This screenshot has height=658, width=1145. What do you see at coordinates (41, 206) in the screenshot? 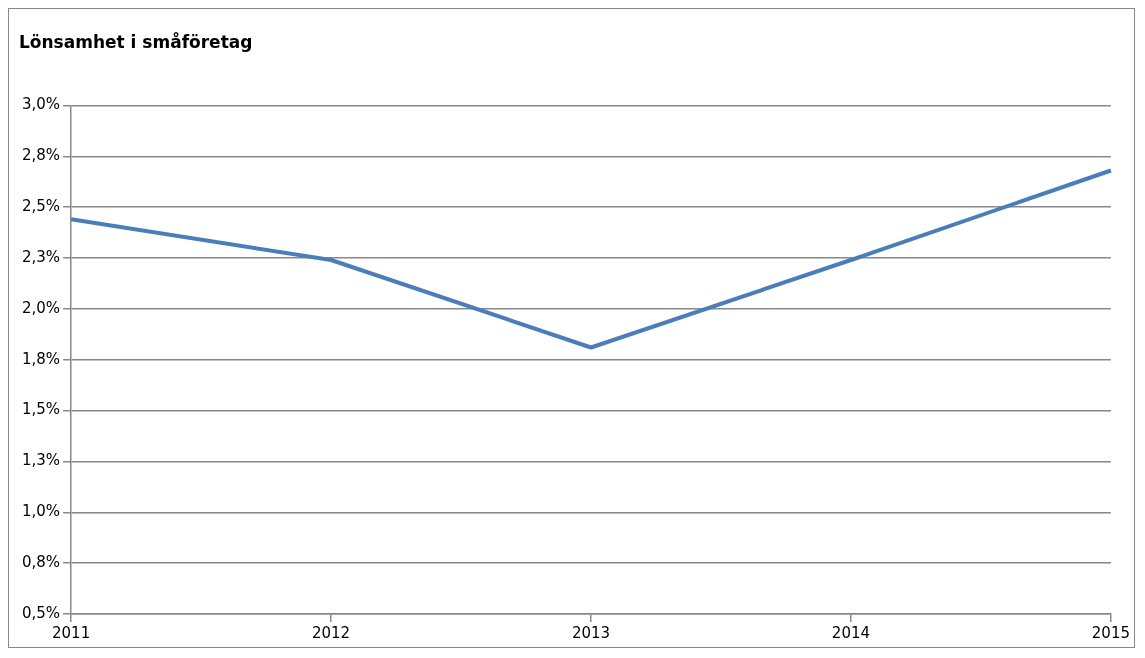
I see `y-tick-label: 2,5%` at bounding box center [41, 206].